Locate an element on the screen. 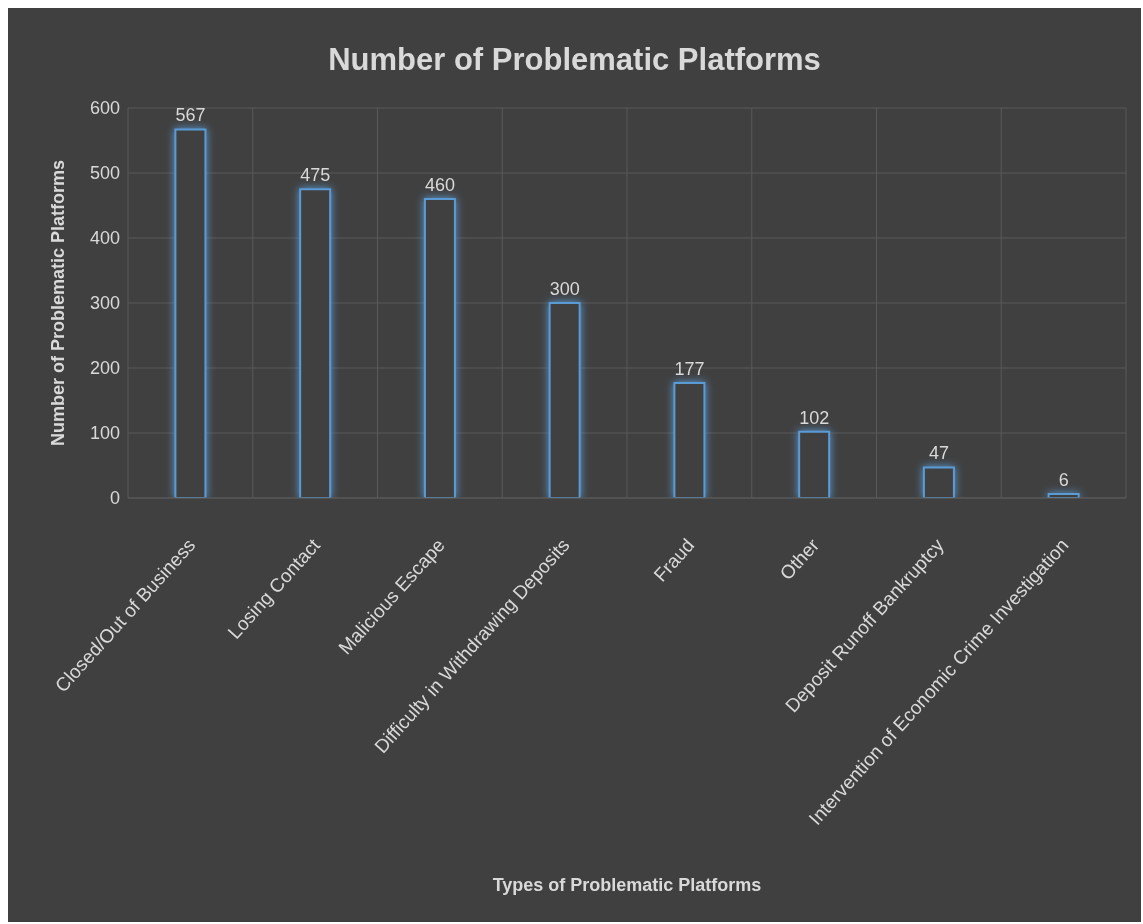 The image size is (1143, 924). data-label: 102 is located at coordinates (814, 417).